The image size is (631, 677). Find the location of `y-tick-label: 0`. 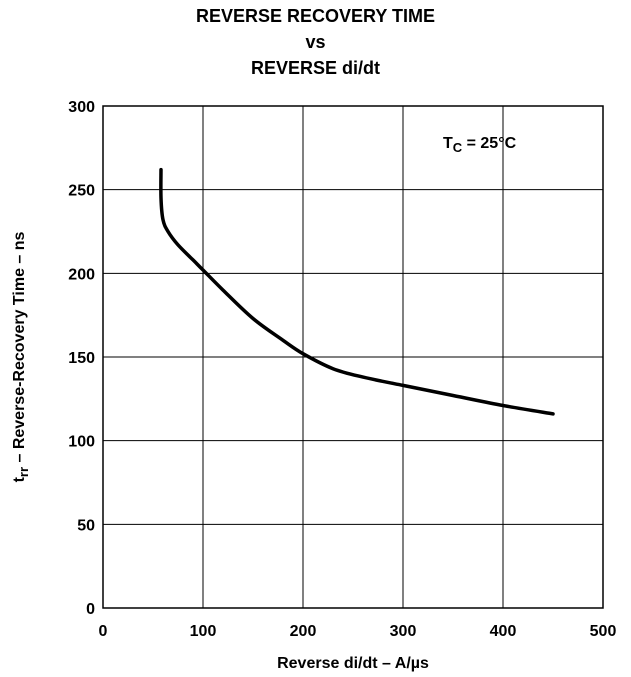

y-tick-label: 0 is located at coordinates (90, 609).